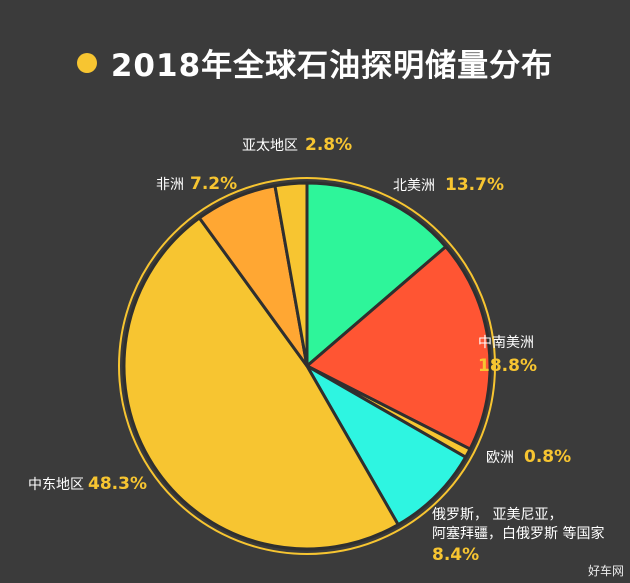 This screenshot has width=630, height=583. What do you see at coordinates (328, 145) in the screenshot?
I see `slice-value-6: 2.8%` at bounding box center [328, 145].